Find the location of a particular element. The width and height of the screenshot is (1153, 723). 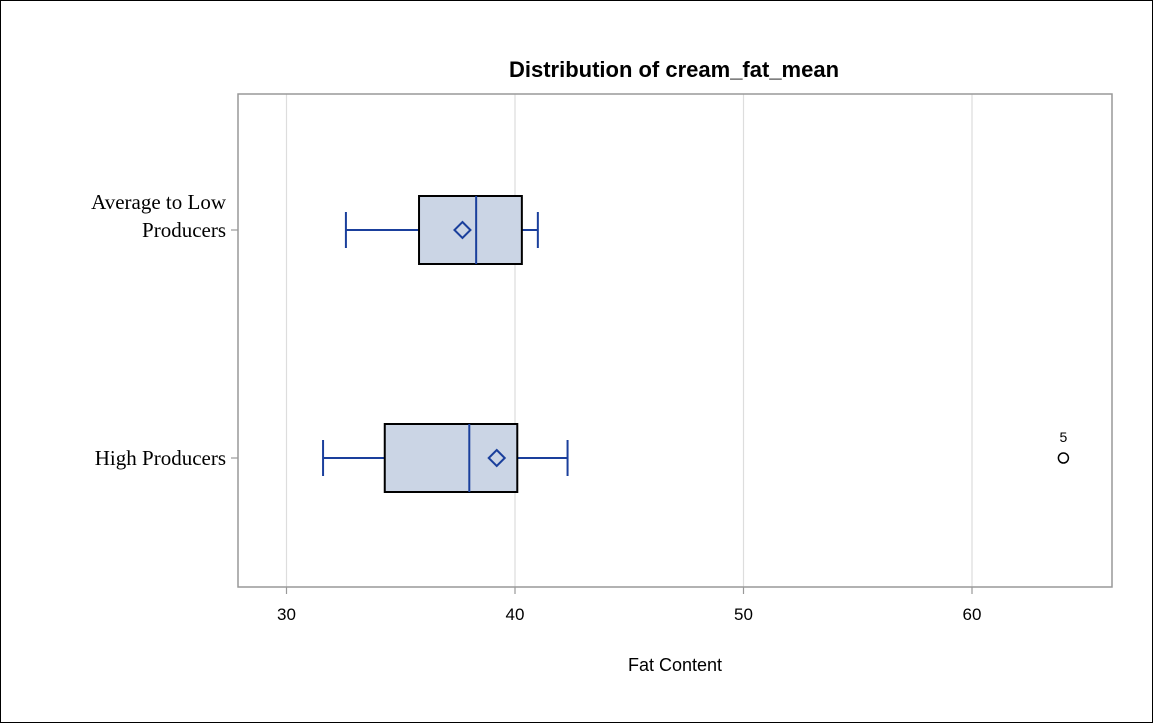

y-axis: Average to Low Producers High Producers is located at coordinates (164, 330).